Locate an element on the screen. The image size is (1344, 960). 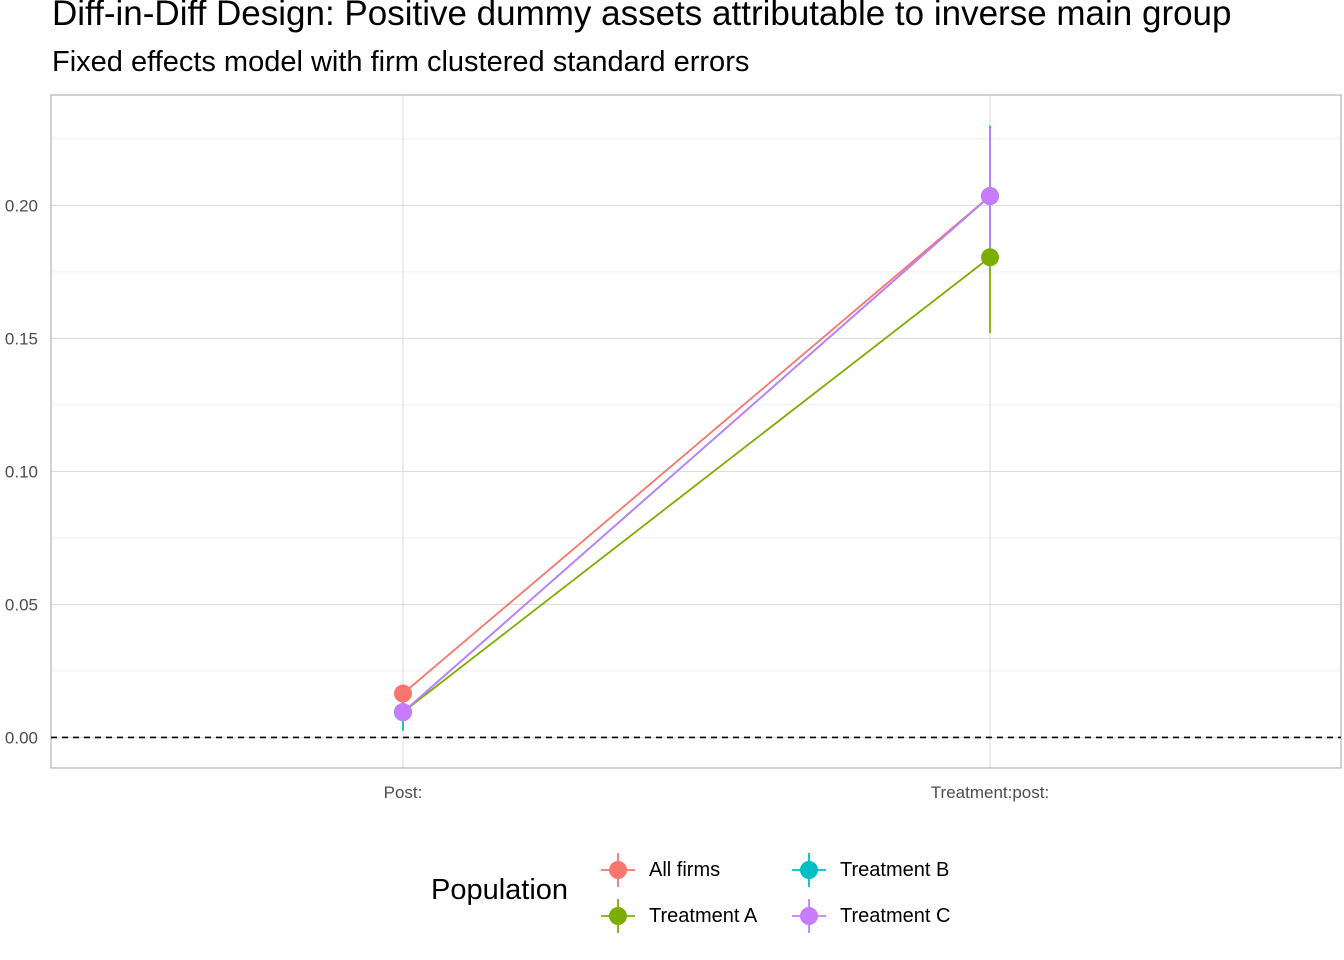
y-tick-label: 0.15 is located at coordinates (21, 338).